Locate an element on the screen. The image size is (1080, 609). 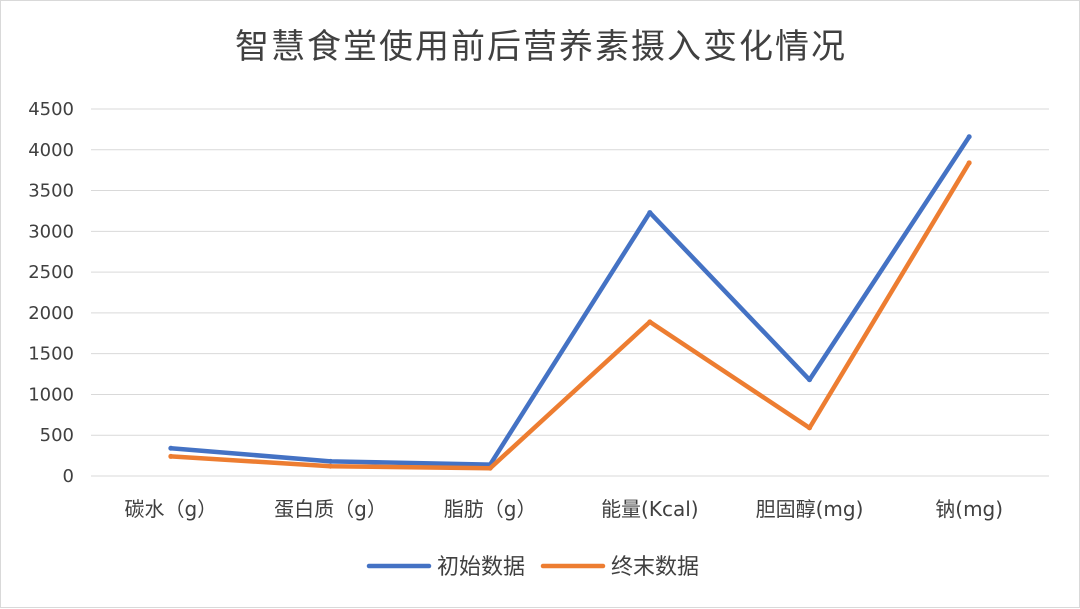
x-tick-label: 钠(mg) is located at coordinates (969, 509).